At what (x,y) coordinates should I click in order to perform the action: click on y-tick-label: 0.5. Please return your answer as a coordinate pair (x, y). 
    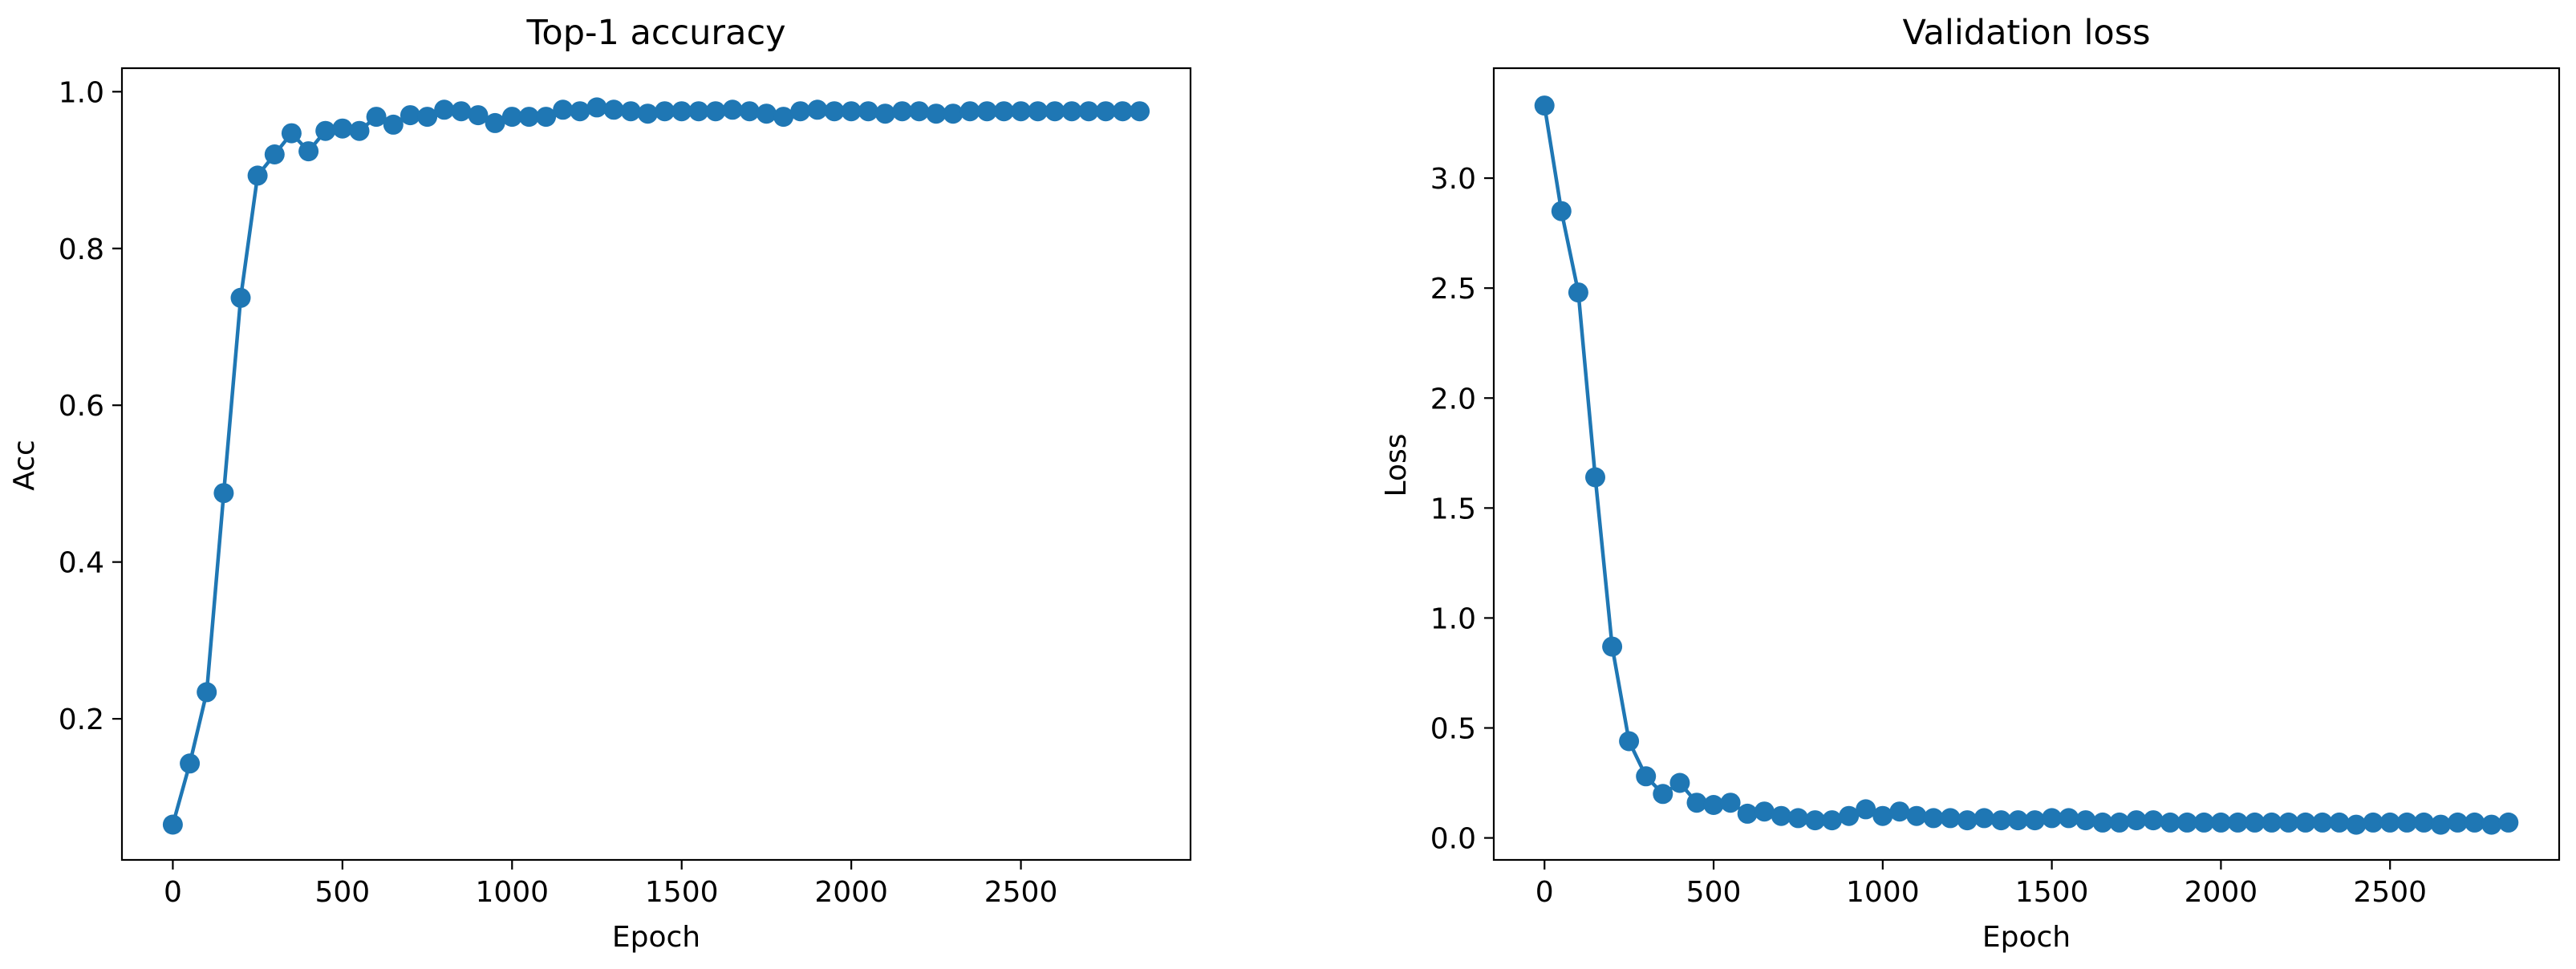
    Looking at the image, I should click on (1453, 729).